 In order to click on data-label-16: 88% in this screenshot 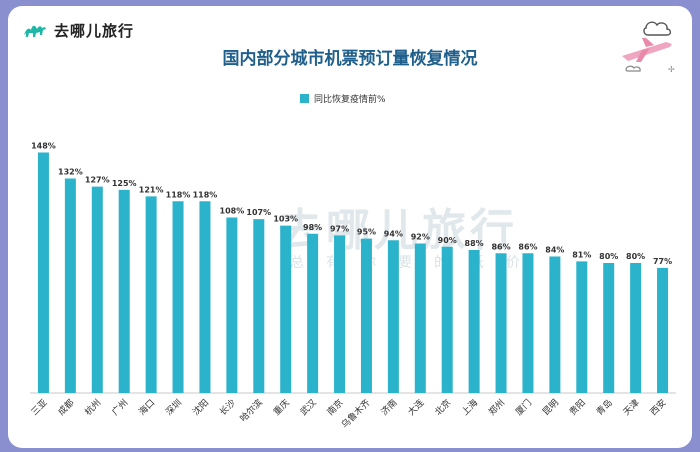, I will do `click(474, 243)`.